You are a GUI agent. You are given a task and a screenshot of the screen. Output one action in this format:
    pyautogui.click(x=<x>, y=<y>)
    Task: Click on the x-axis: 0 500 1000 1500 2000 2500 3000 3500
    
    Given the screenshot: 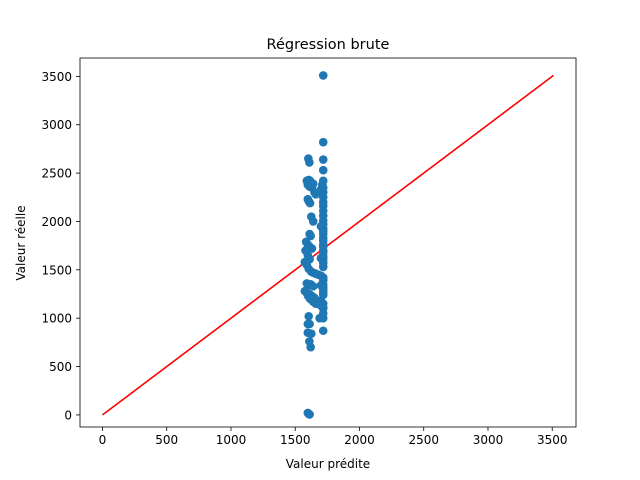 What is the action you would take?
    pyautogui.click(x=333, y=437)
    